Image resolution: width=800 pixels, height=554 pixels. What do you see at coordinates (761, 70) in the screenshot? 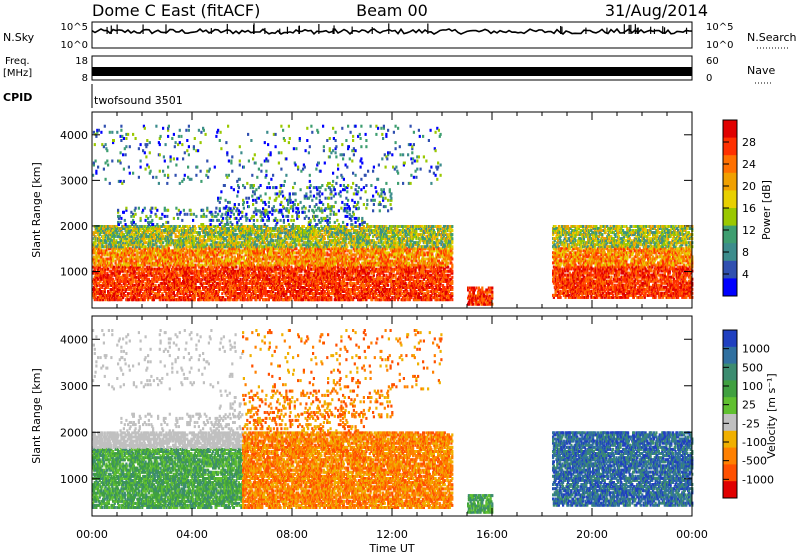
I see `nave-label: Nave` at bounding box center [761, 70].